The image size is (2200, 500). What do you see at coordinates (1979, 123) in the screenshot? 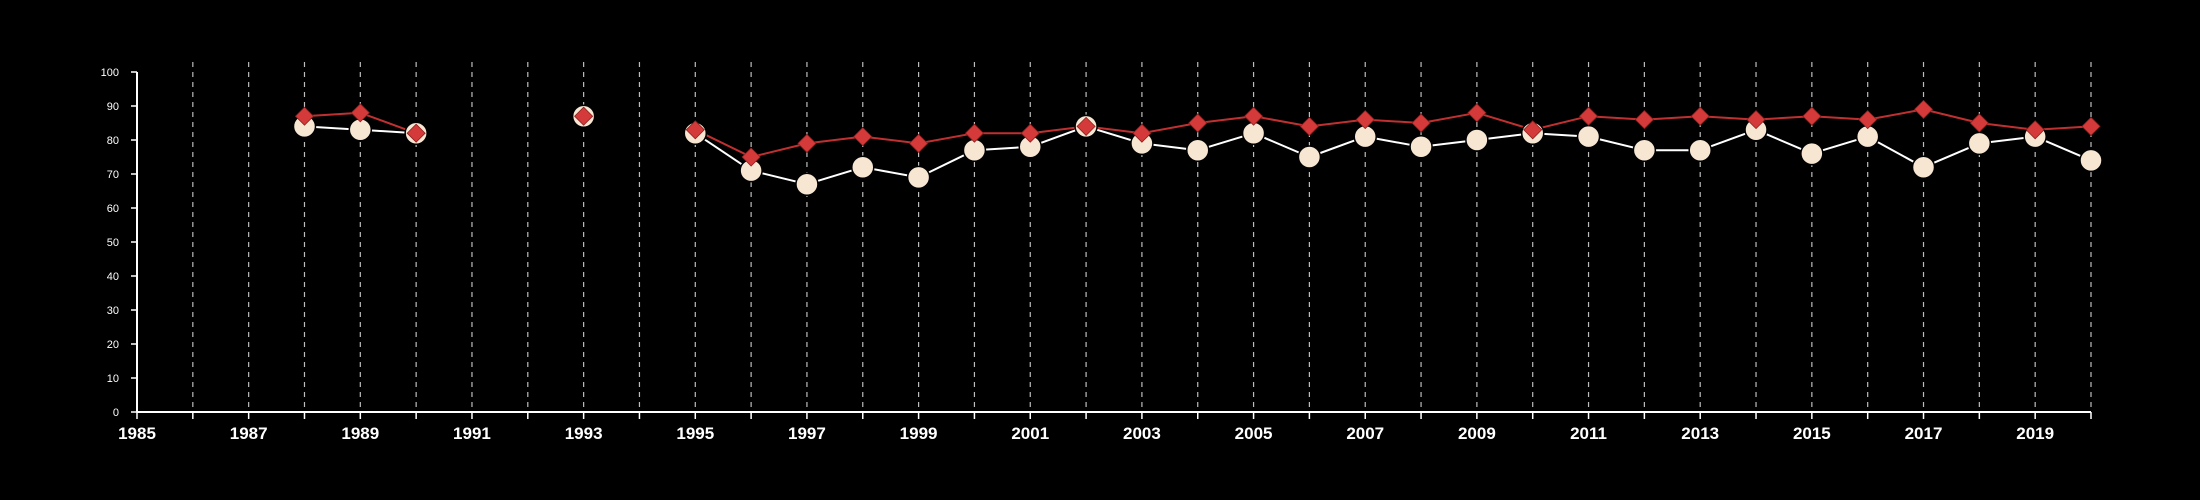
I see `diamond-marker-2018` at bounding box center [1979, 123].